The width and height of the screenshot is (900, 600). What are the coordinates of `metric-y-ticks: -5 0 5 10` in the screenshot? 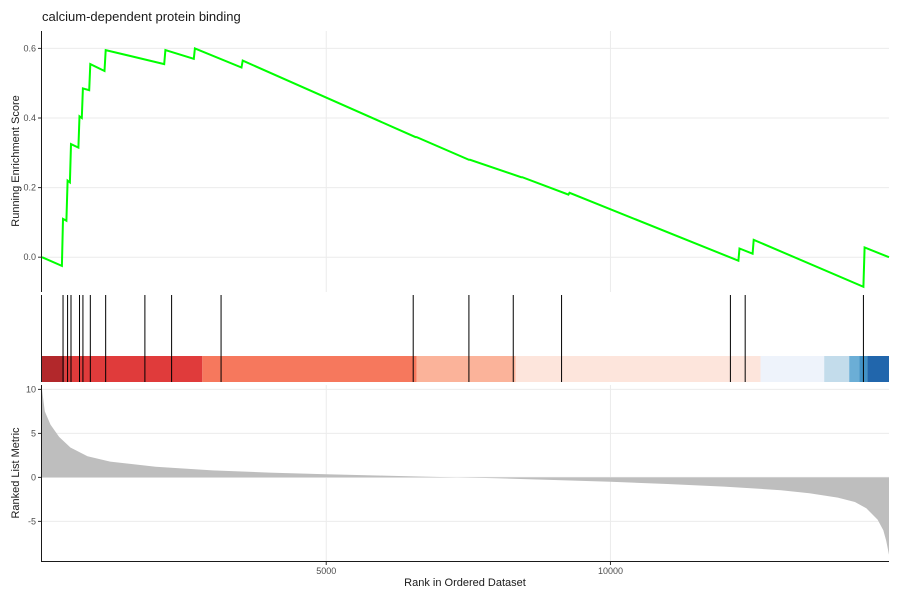 It's located at (33, 455).